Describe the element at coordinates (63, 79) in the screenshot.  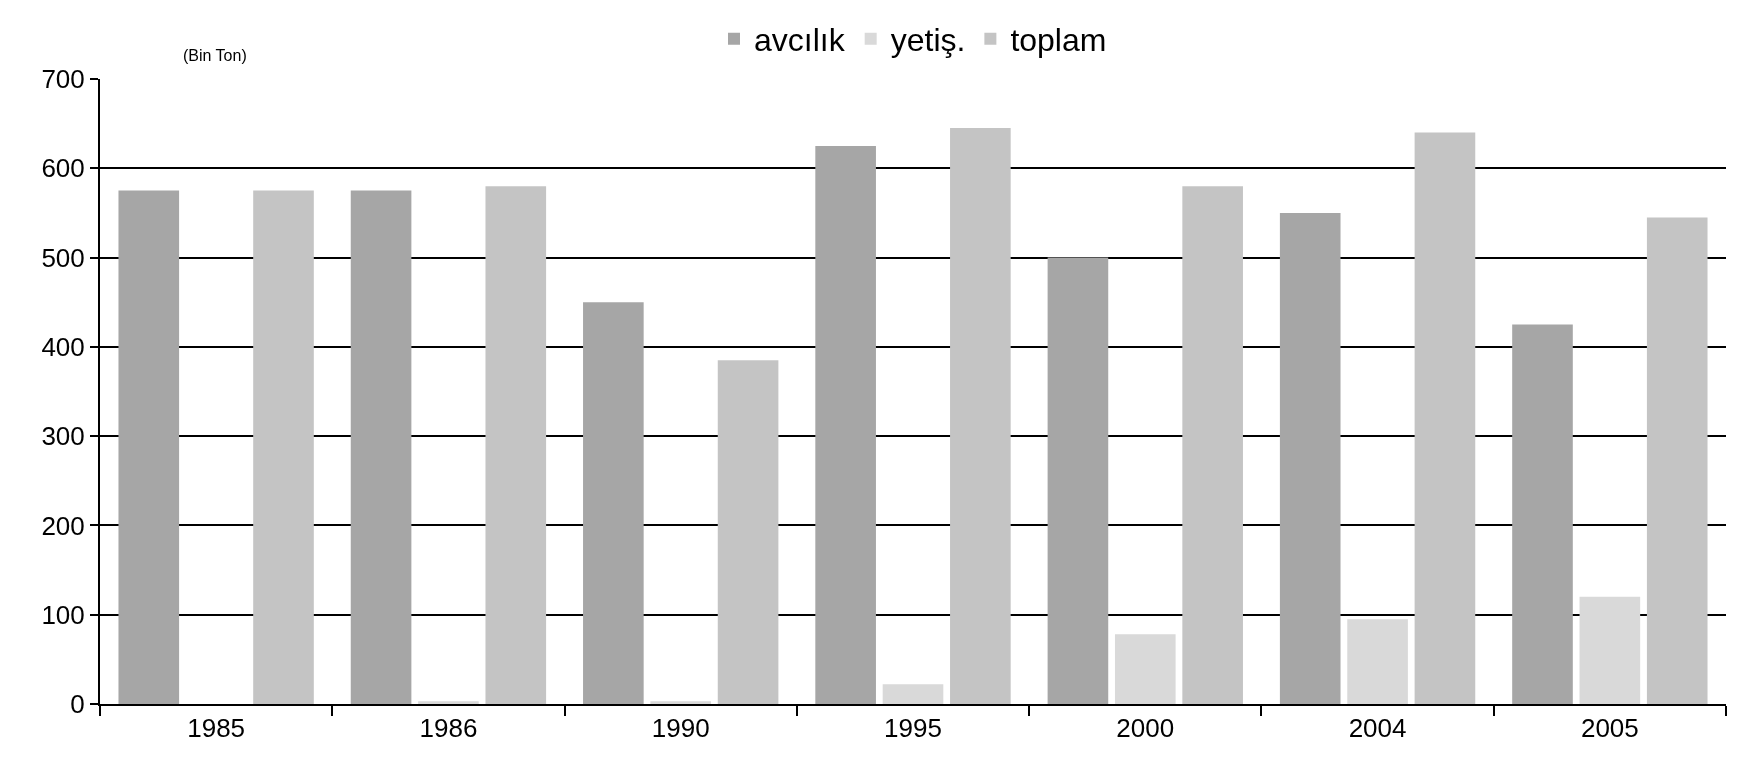
I see `y-tick-label: 700` at that location.